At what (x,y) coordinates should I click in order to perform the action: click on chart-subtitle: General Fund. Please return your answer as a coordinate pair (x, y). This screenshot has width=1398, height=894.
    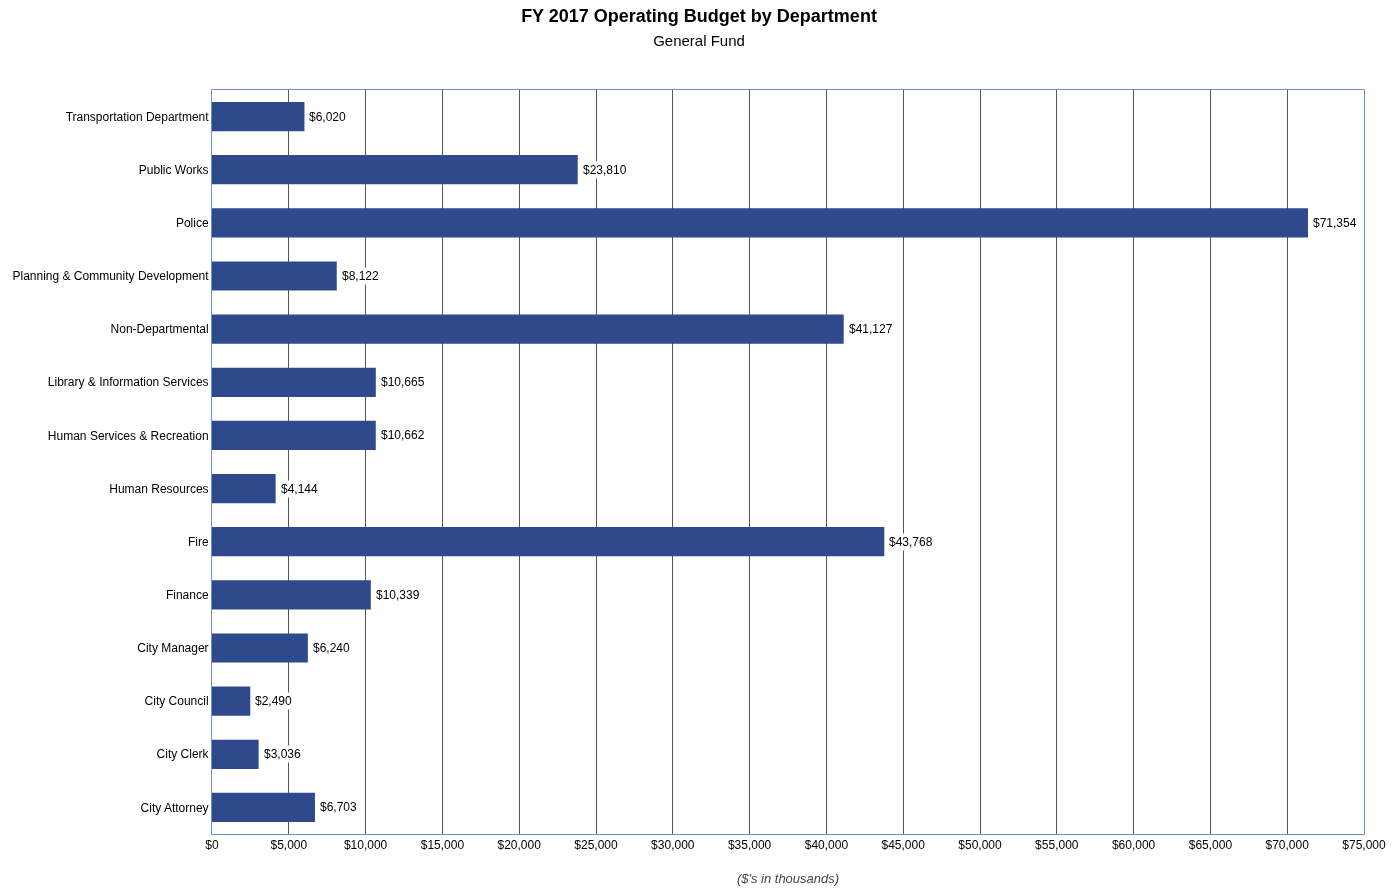
    Looking at the image, I should click on (699, 40).